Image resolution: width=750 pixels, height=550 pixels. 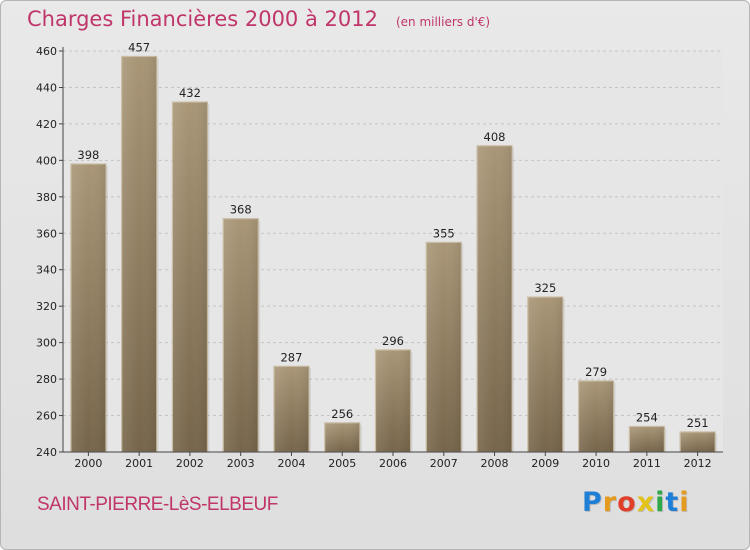 What do you see at coordinates (495, 463) in the screenshot?
I see `x-tick-label-2008: 2008` at bounding box center [495, 463].